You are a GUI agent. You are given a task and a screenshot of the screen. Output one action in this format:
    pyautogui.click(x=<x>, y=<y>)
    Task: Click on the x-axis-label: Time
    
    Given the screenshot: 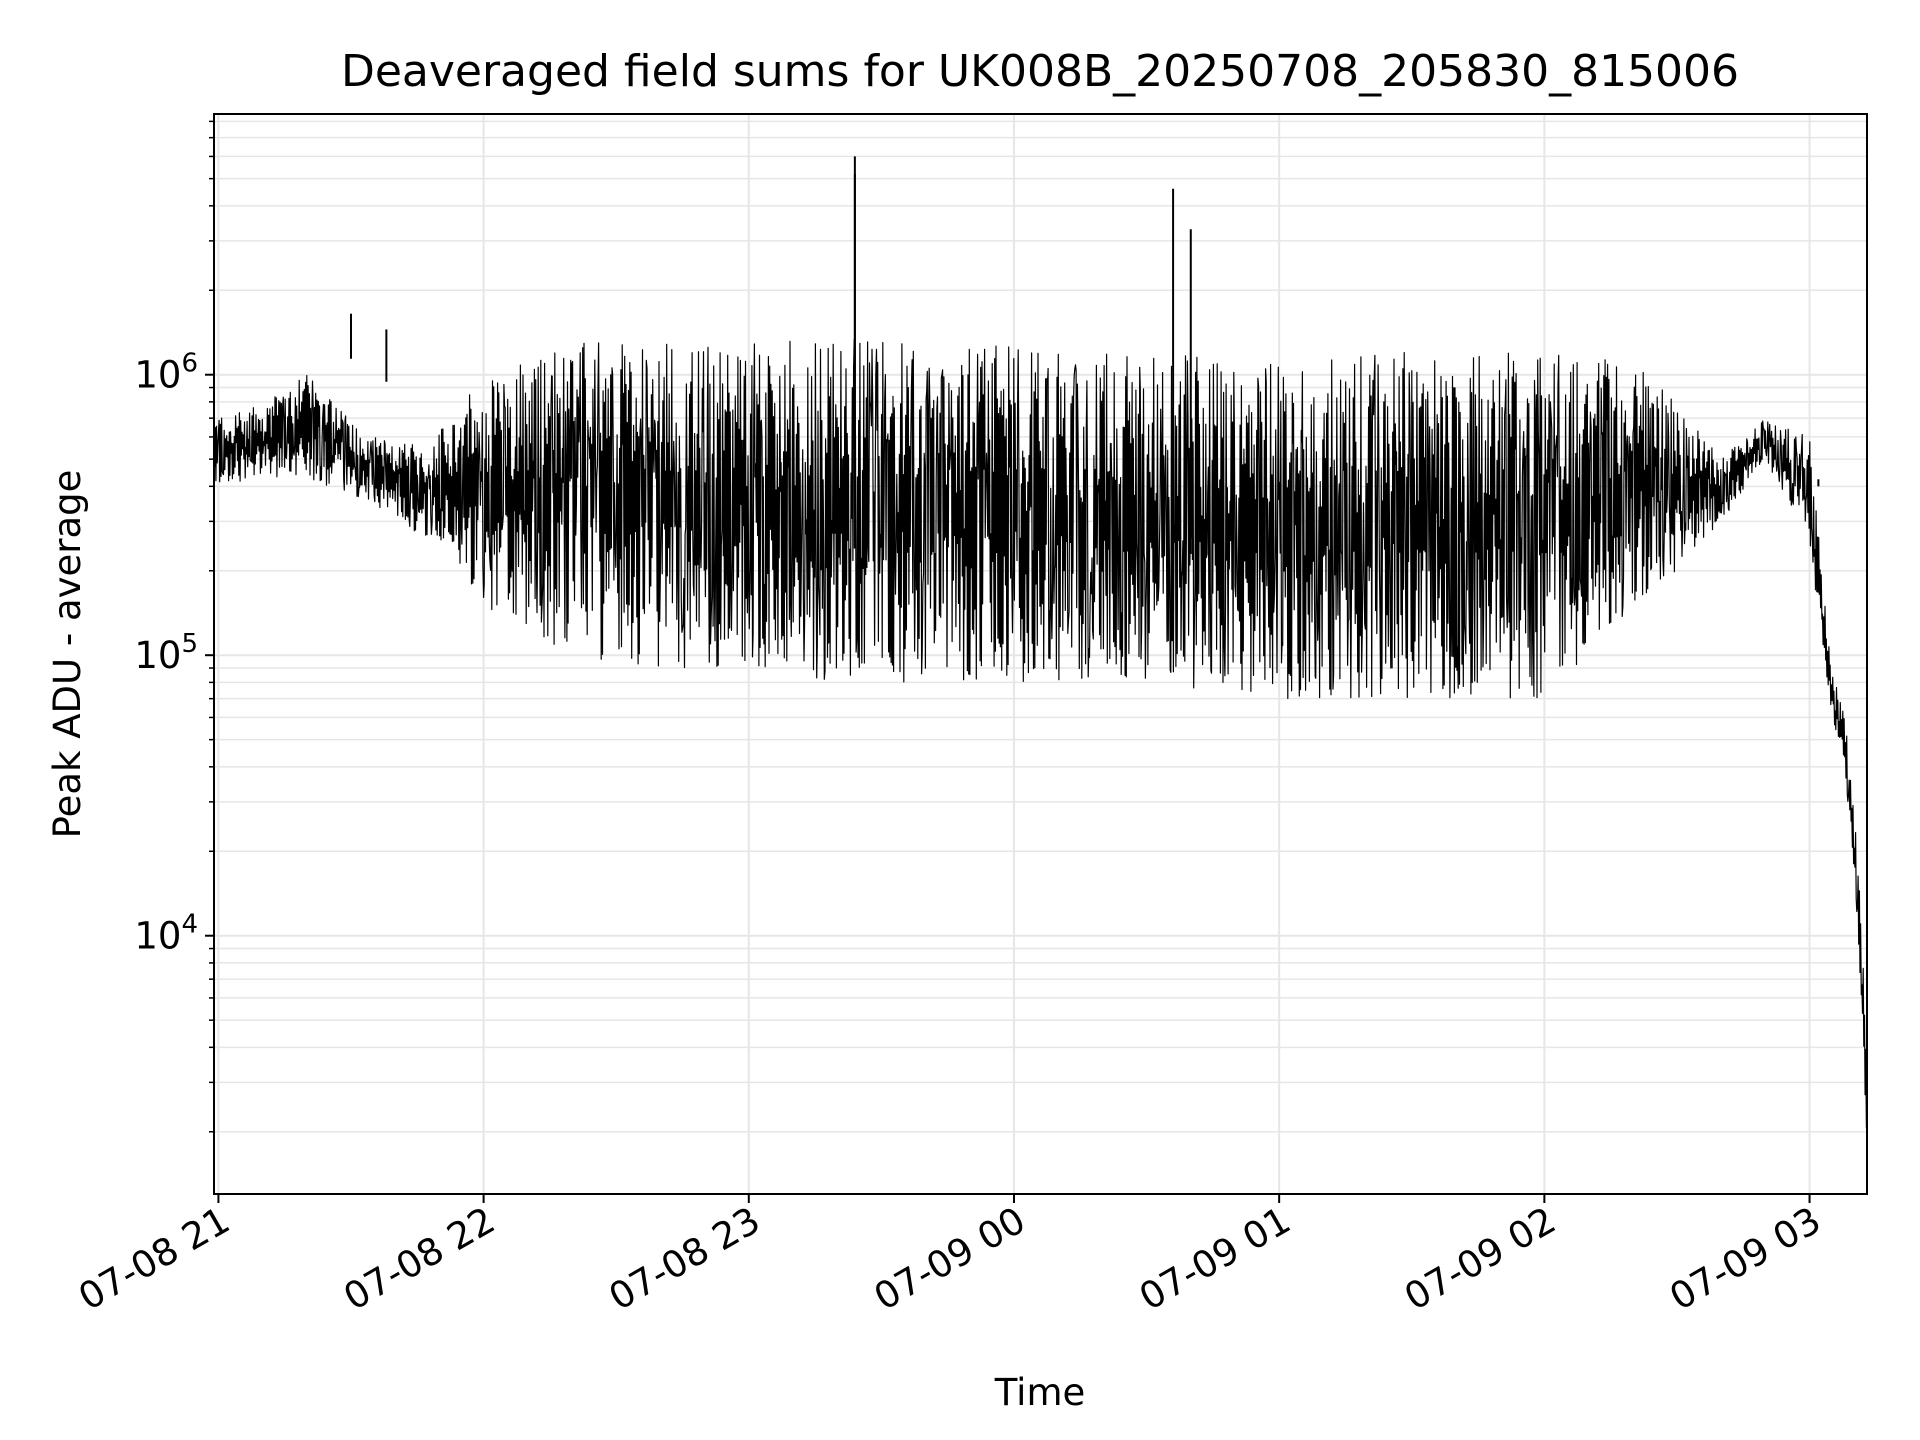 What is the action you would take?
    pyautogui.click(x=1040, y=1392)
    